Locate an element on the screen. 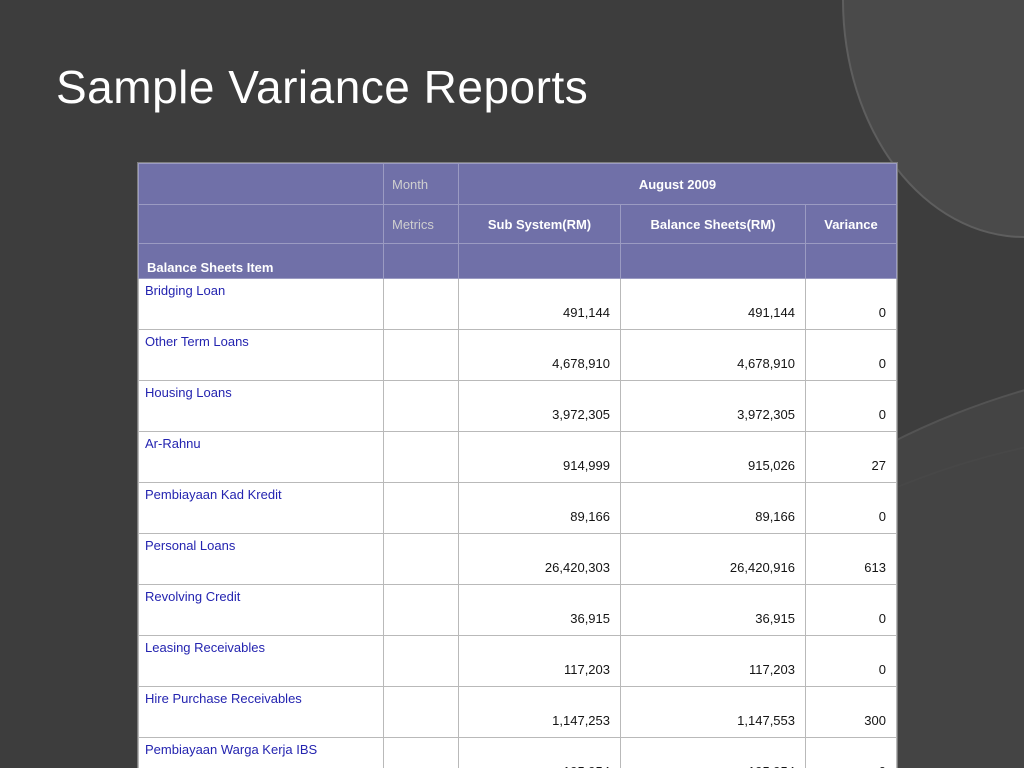  sub-system-value: 89,166 is located at coordinates (539, 508).